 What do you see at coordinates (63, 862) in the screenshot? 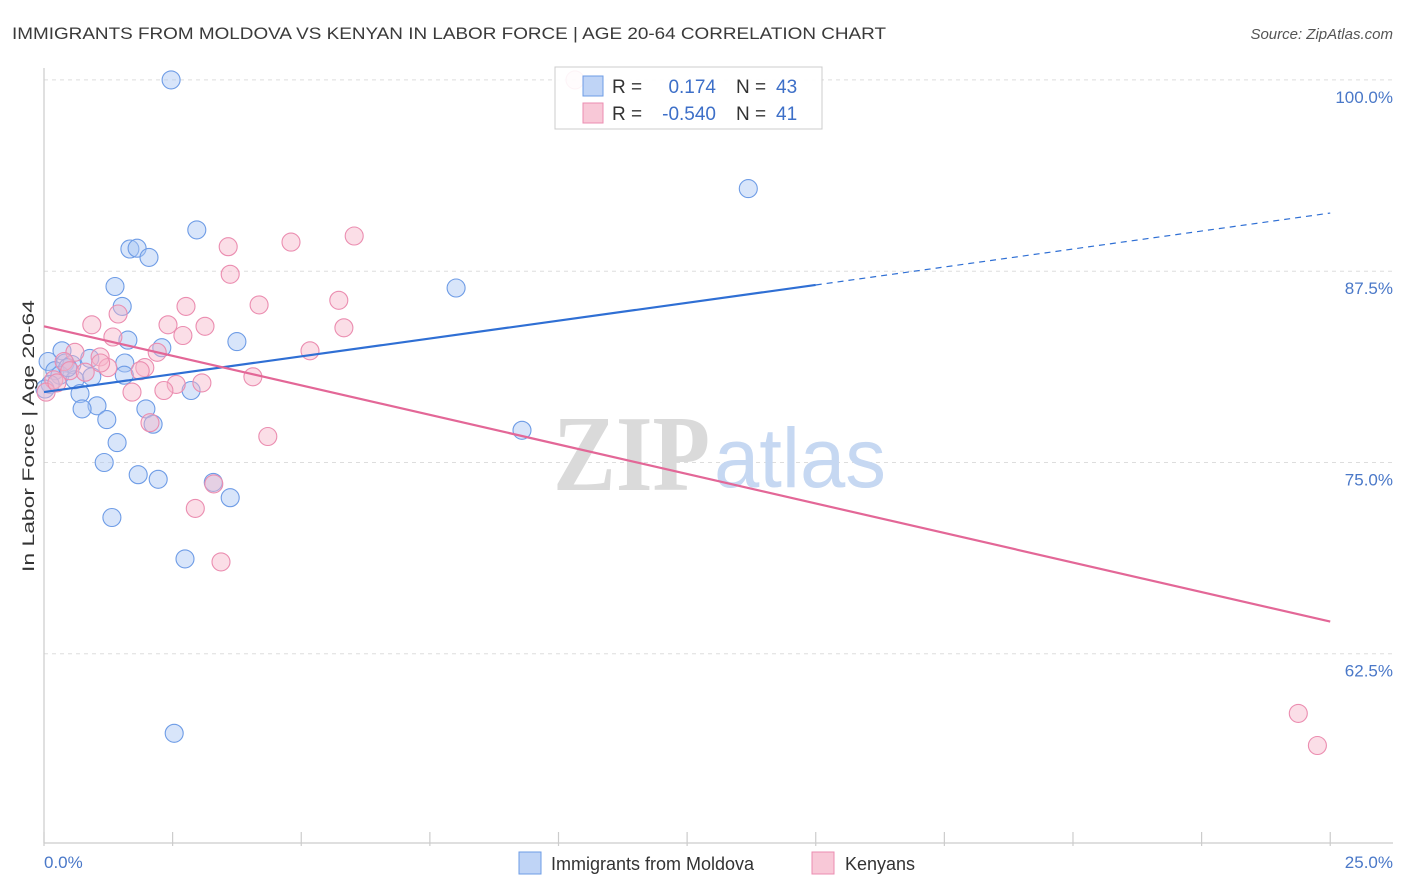
I see `x-tick-label-min: 0.0%` at bounding box center [63, 862].